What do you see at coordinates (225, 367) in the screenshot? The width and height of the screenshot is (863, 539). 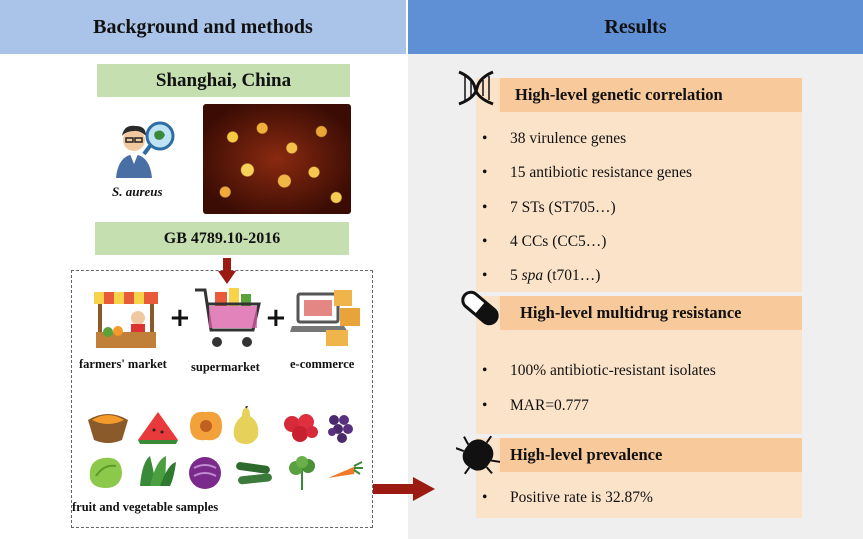 I see `source-label-supermarket: supermarket` at bounding box center [225, 367].